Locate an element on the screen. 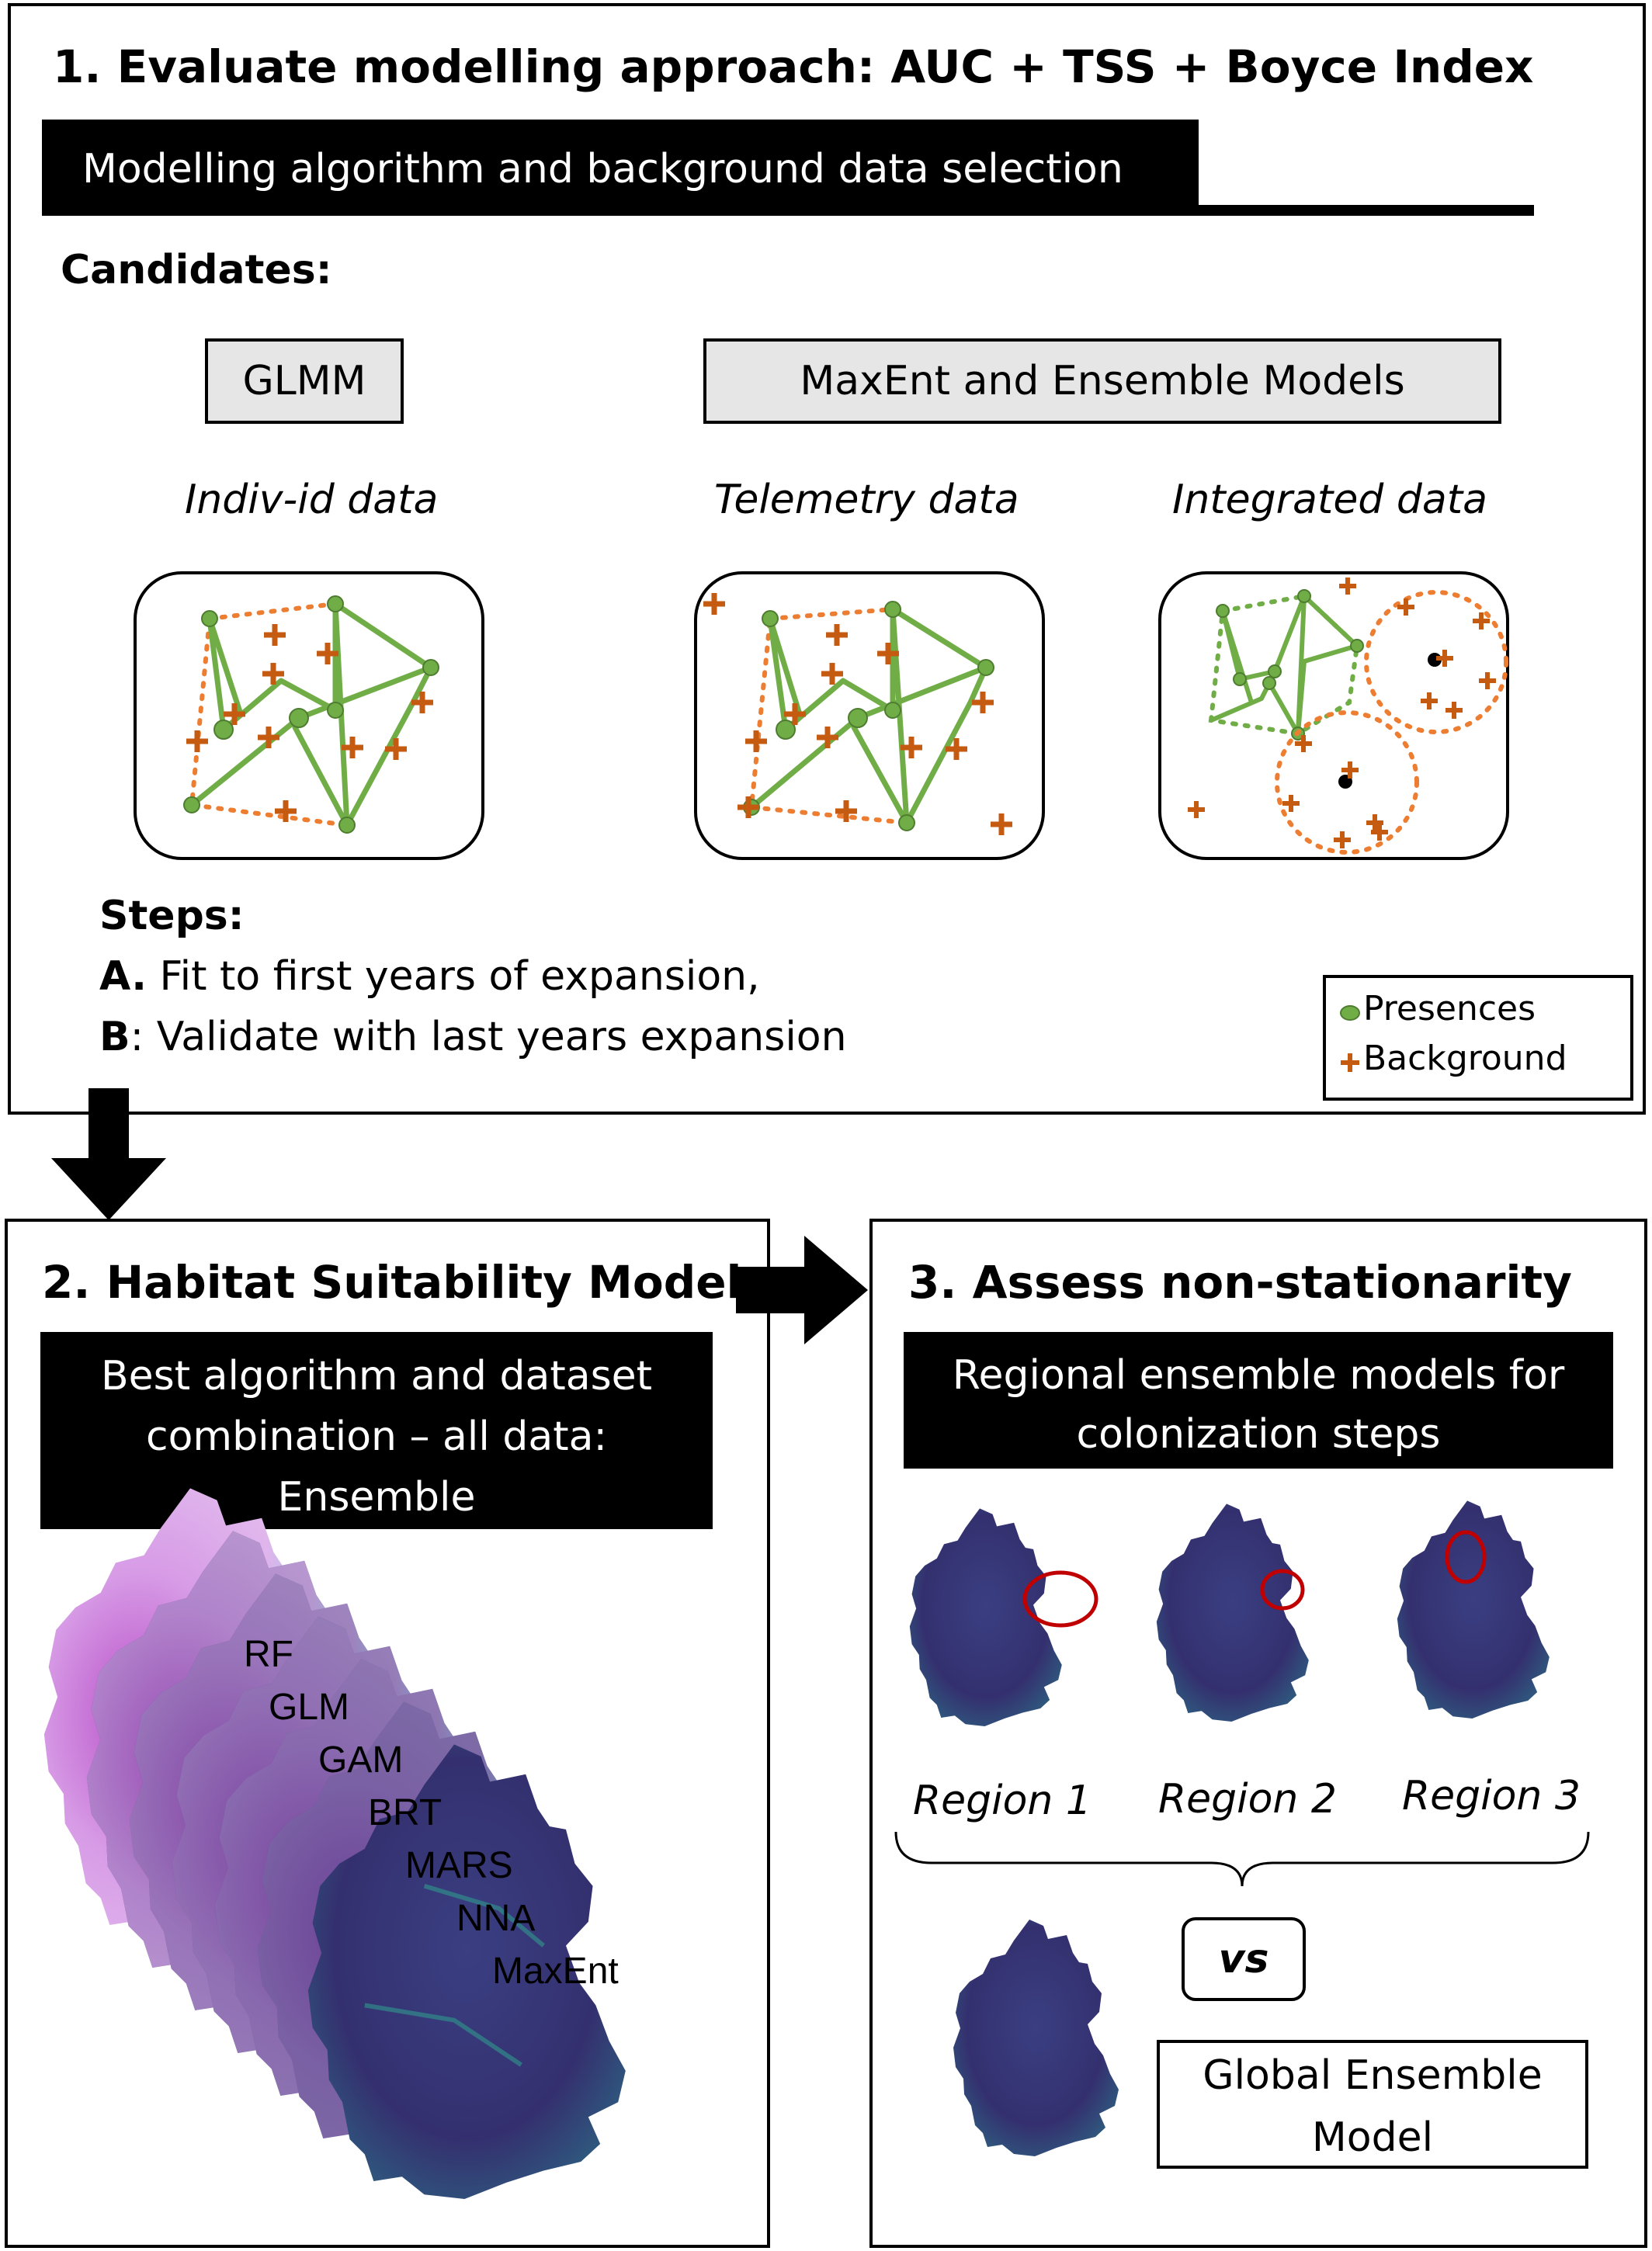 The image size is (1652, 2251). data-type-indiv: Indiv-id data is located at coordinates (312, 500).